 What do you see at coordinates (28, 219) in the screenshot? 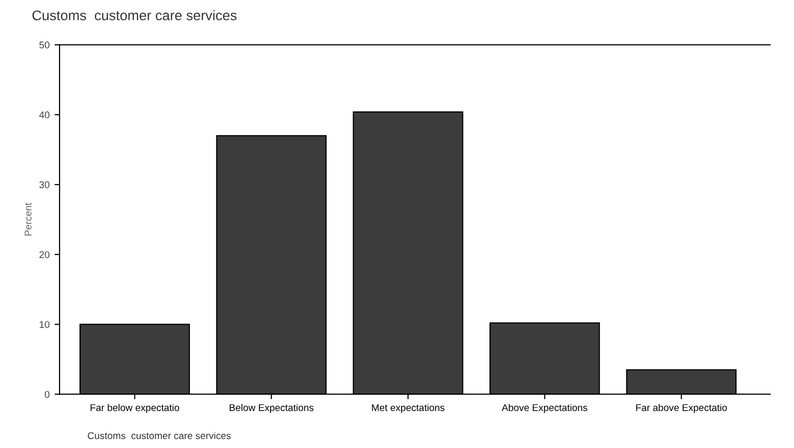
I see `y-axis-title: Percent` at bounding box center [28, 219].